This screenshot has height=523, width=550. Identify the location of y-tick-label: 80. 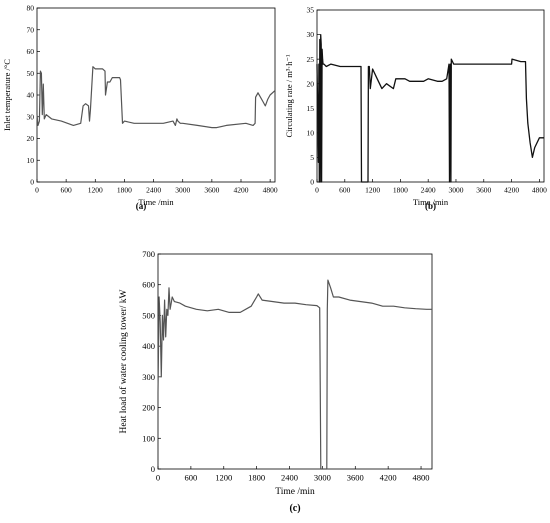
(31, 8).